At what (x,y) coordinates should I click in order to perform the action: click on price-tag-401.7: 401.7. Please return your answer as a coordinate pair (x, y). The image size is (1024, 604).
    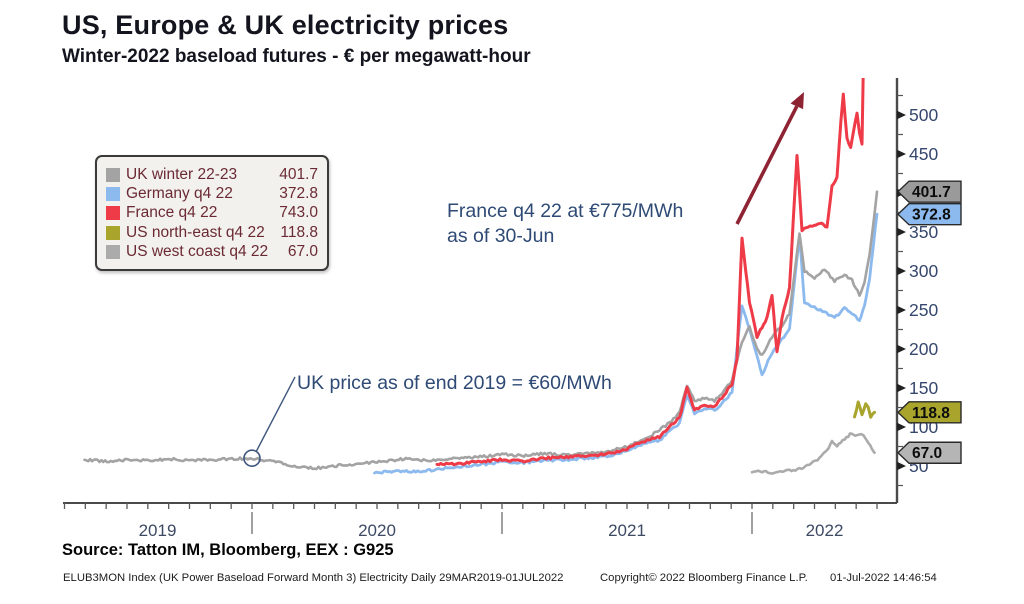
    Looking at the image, I should click on (929, 191).